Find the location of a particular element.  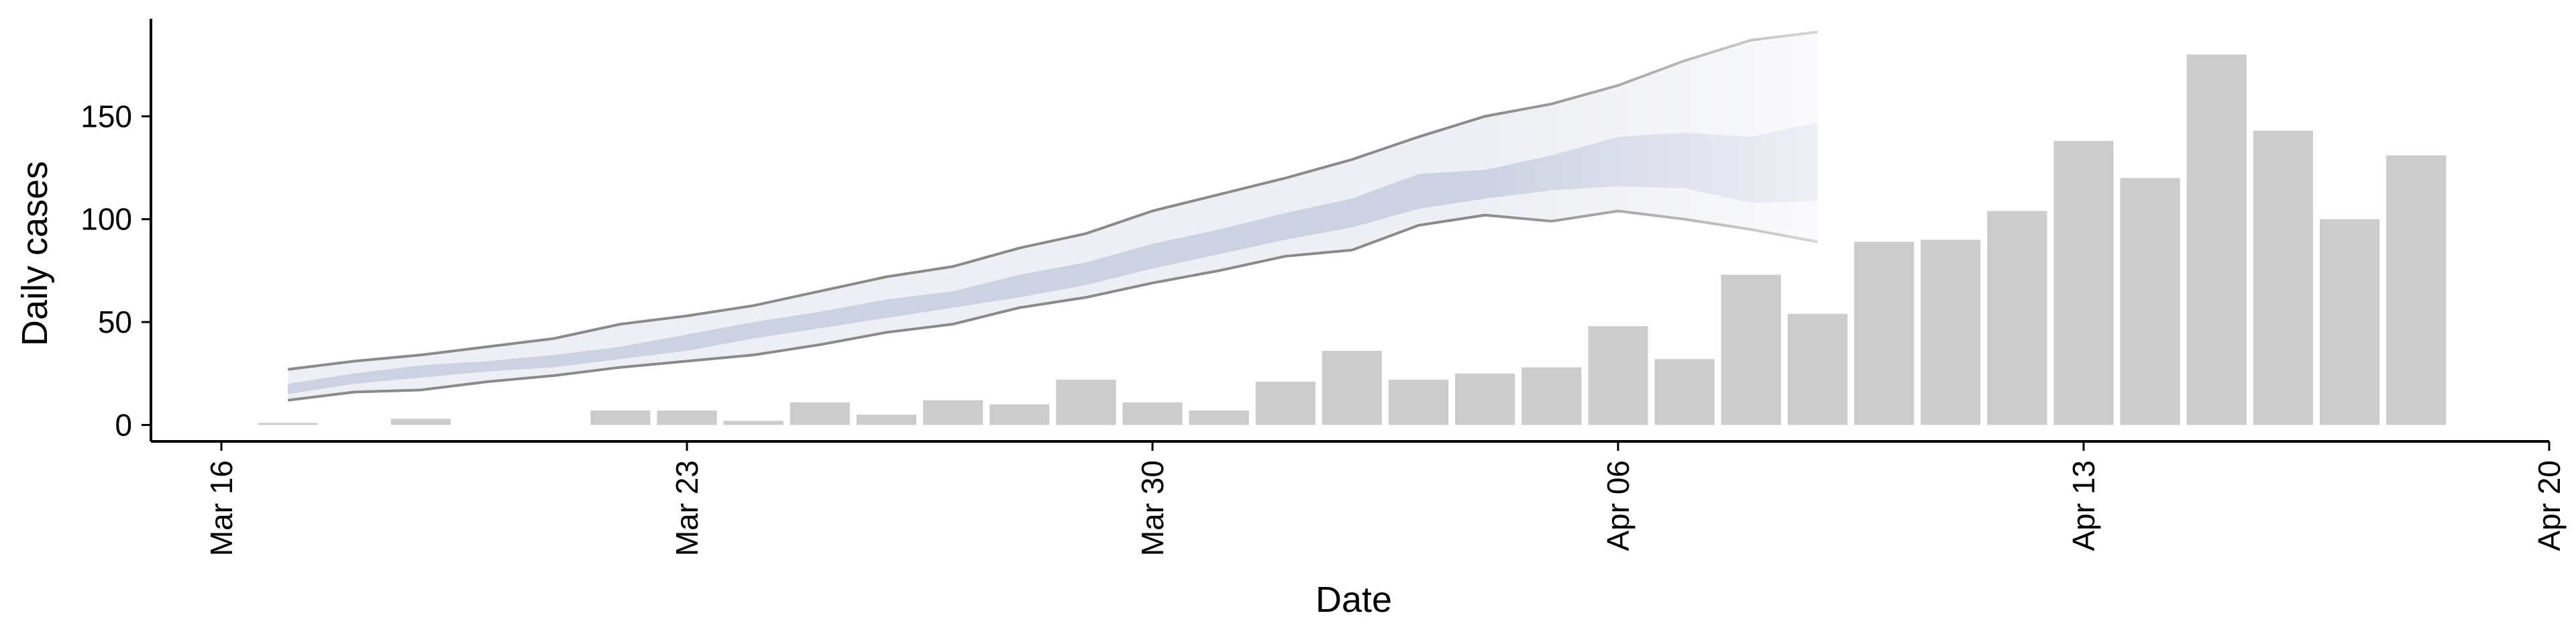

y-tick-label-50: 50 is located at coordinates (115, 322).